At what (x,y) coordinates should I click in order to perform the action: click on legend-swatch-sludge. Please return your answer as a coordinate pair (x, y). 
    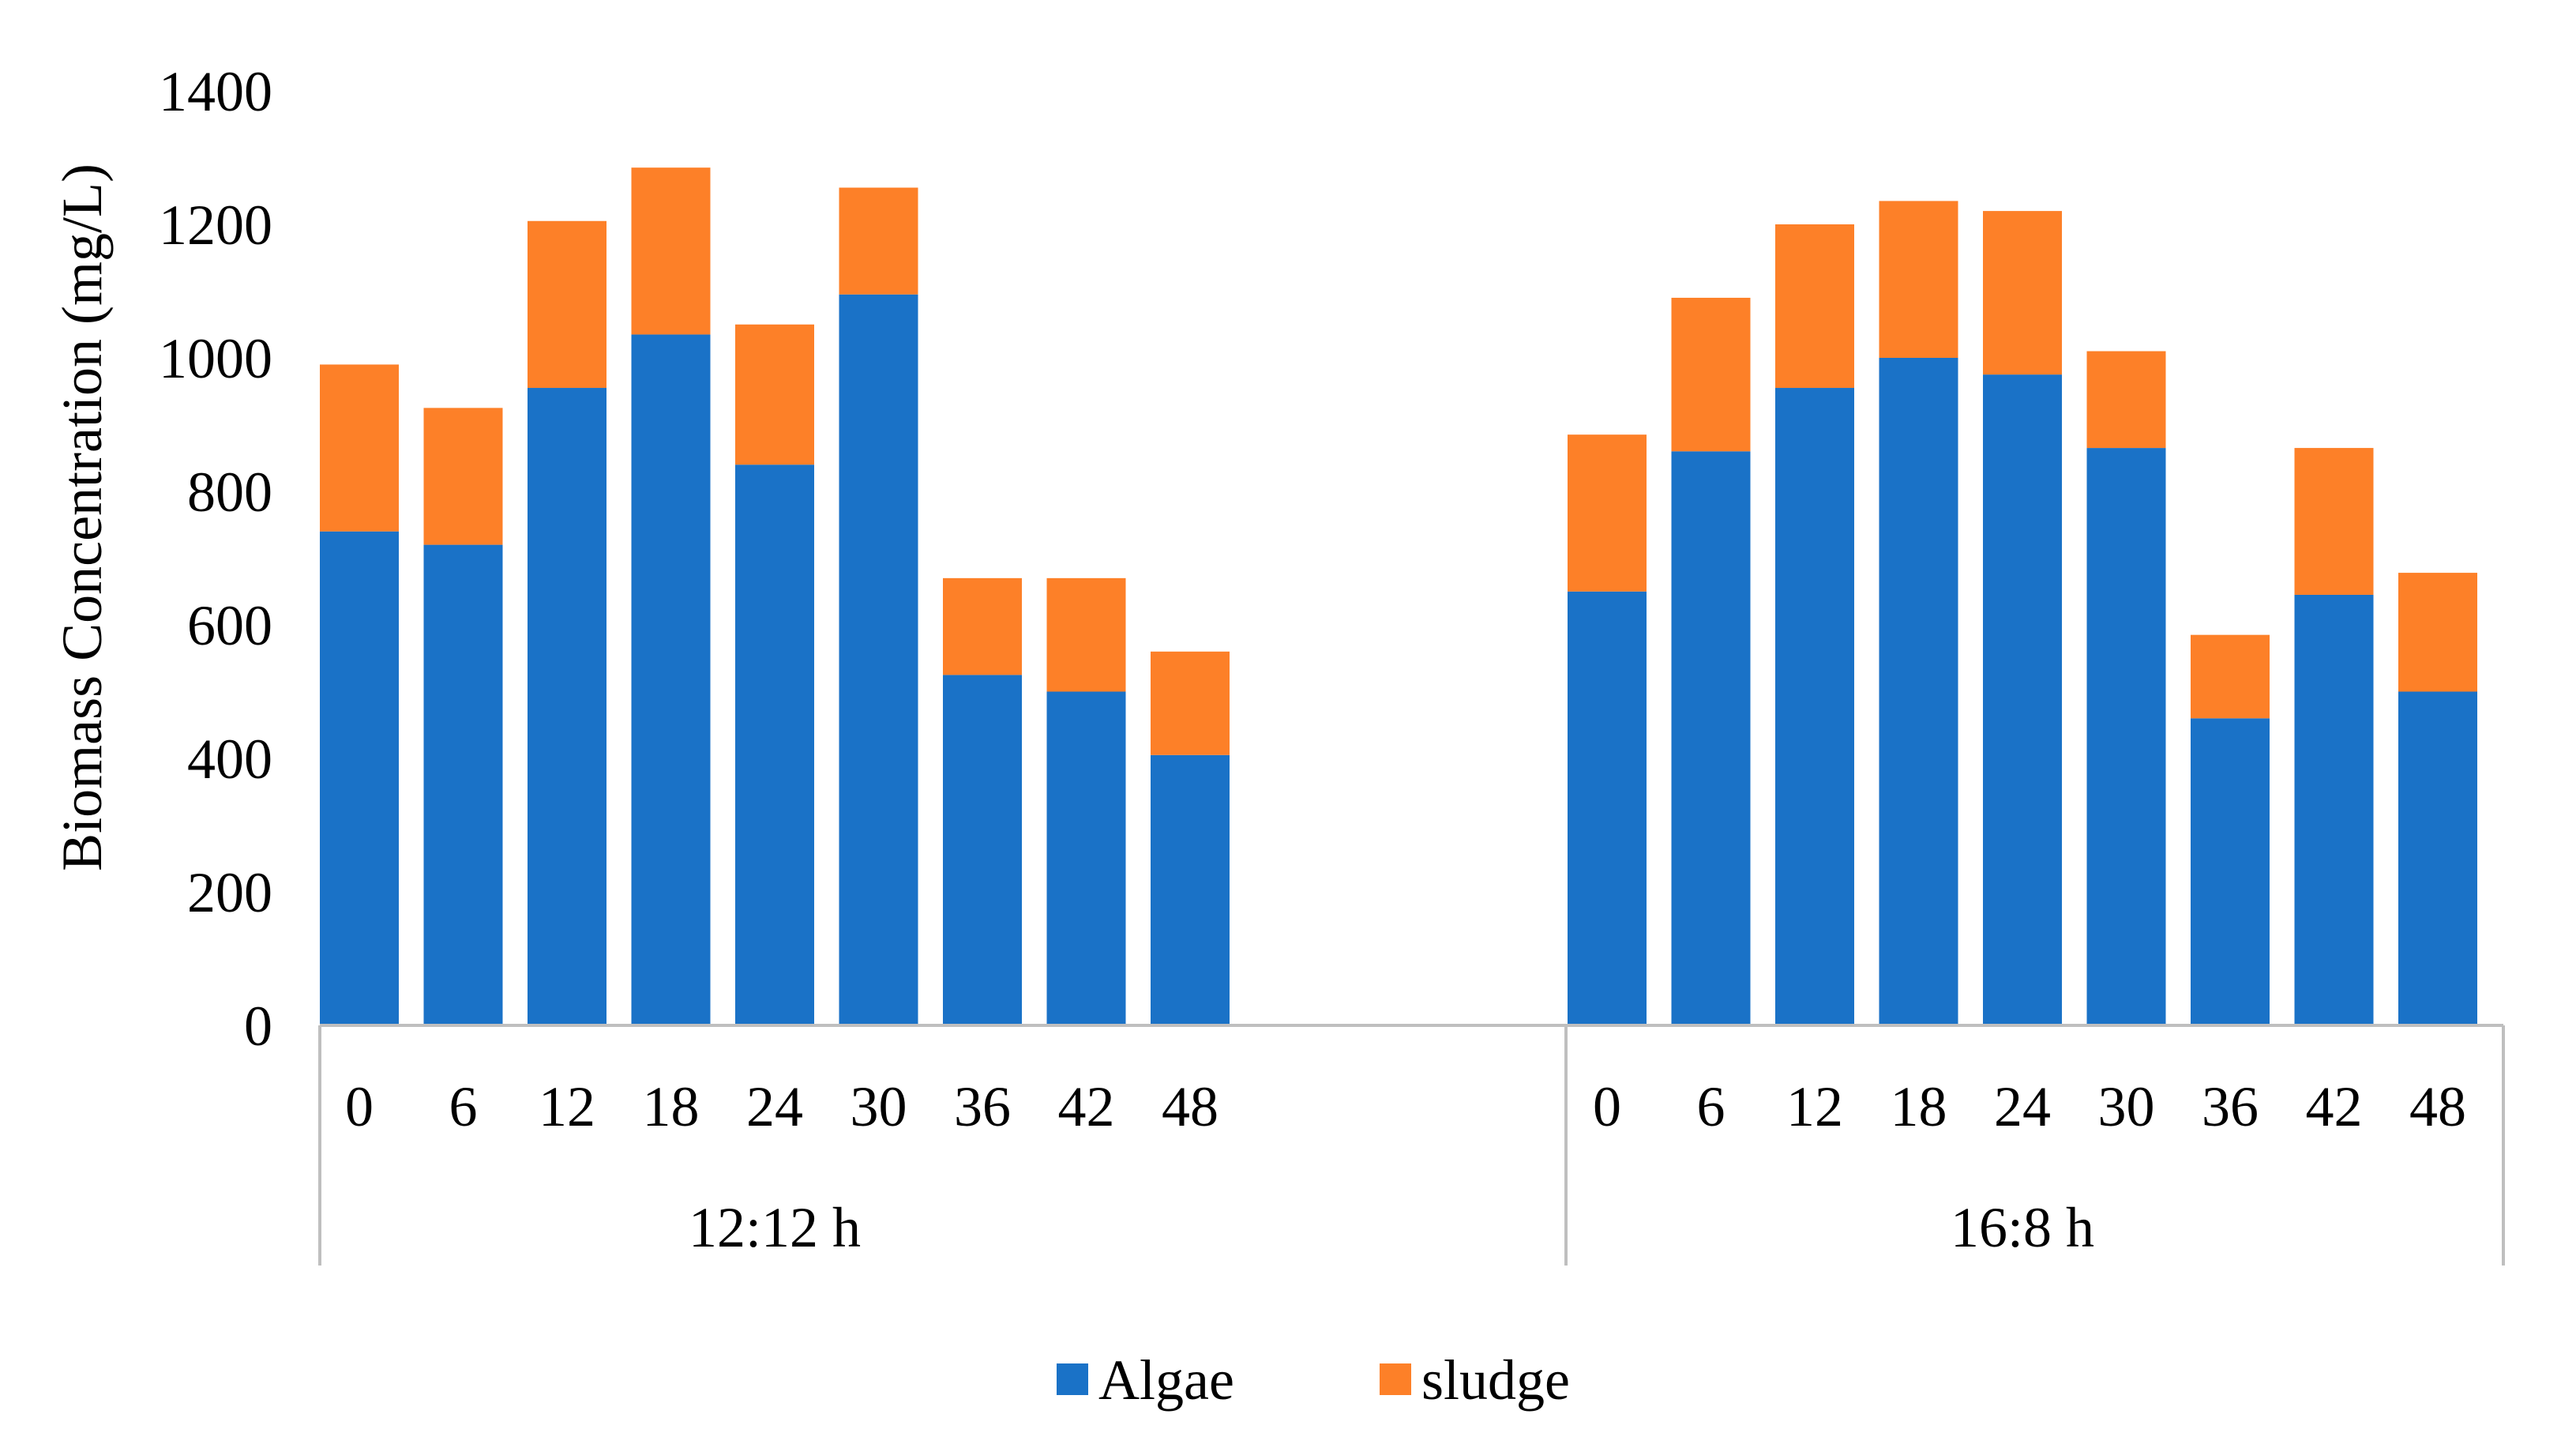
    Looking at the image, I should click on (1395, 1379).